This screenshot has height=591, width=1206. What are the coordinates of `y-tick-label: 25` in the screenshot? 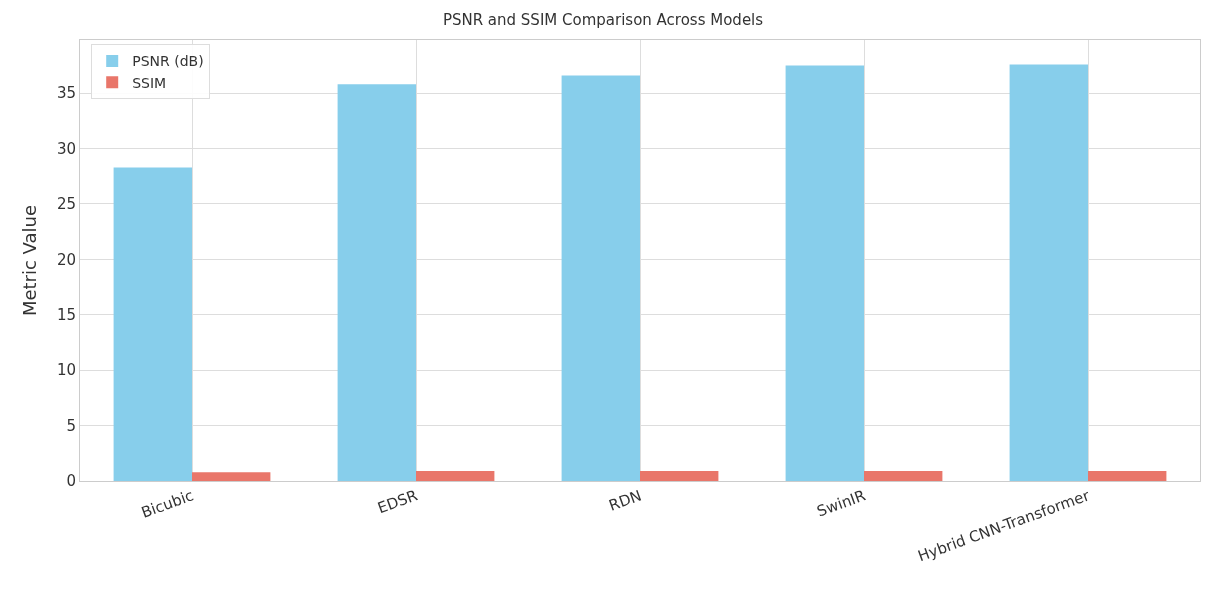 It's located at (66, 204).